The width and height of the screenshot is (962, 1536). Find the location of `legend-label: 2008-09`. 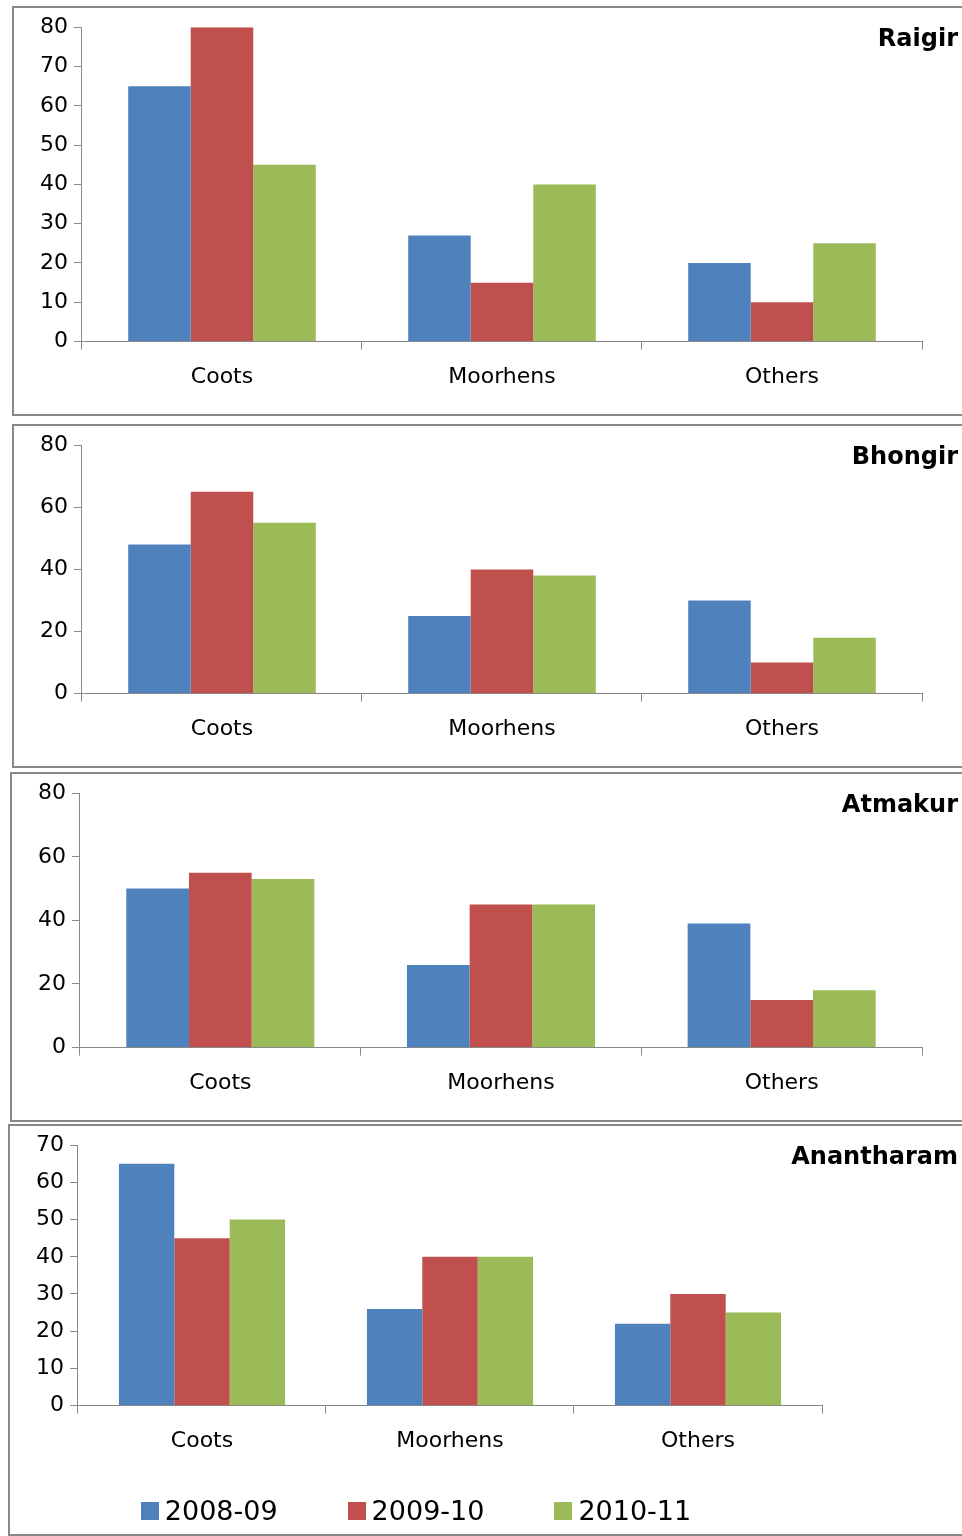

legend-label: 2008-09 is located at coordinates (221, 1510).